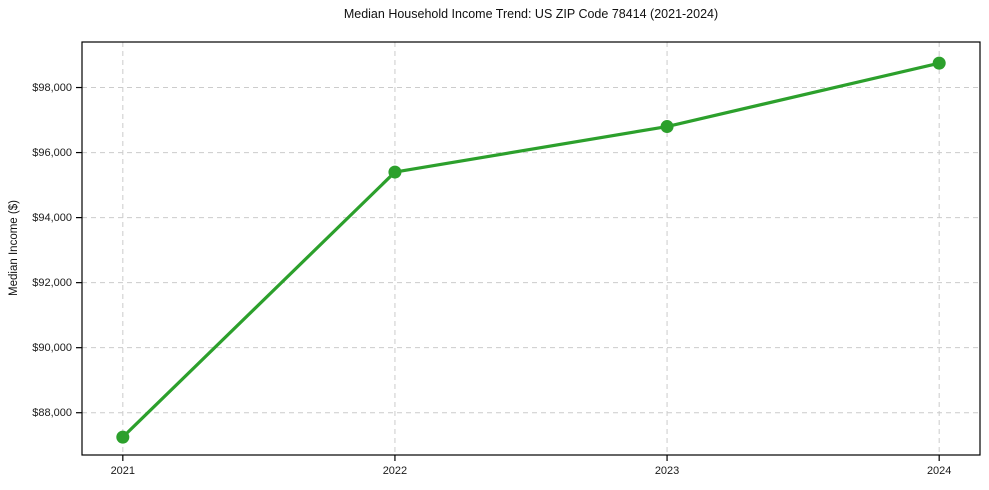 This screenshot has height=490, width=989. Describe the element at coordinates (667, 127) in the screenshot. I see `data-point-2023` at that location.